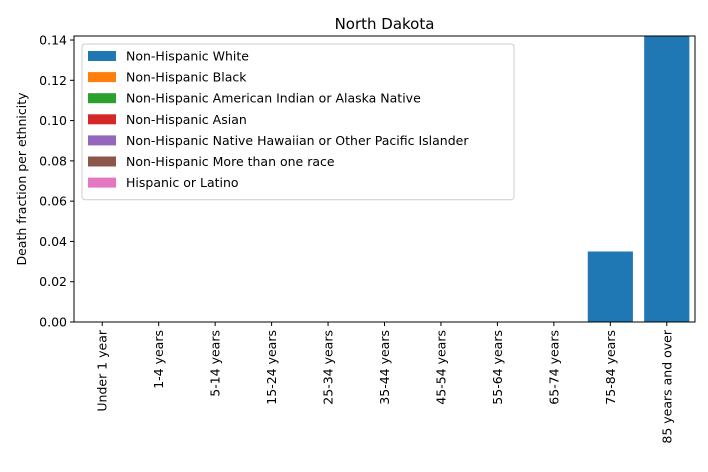 This screenshot has height=472, width=708. Describe the element at coordinates (215, 363) in the screenshot. I see `x-tick-label: 5-14 years` at that location.